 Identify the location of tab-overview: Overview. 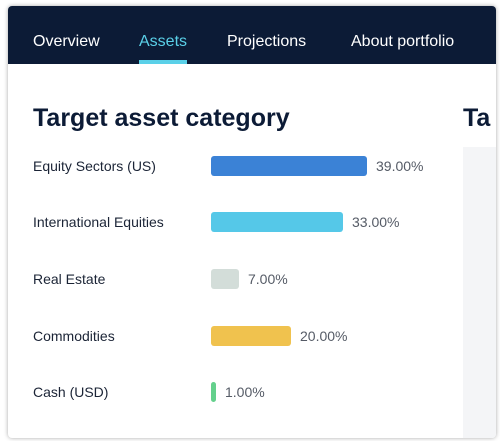
(66, 35).